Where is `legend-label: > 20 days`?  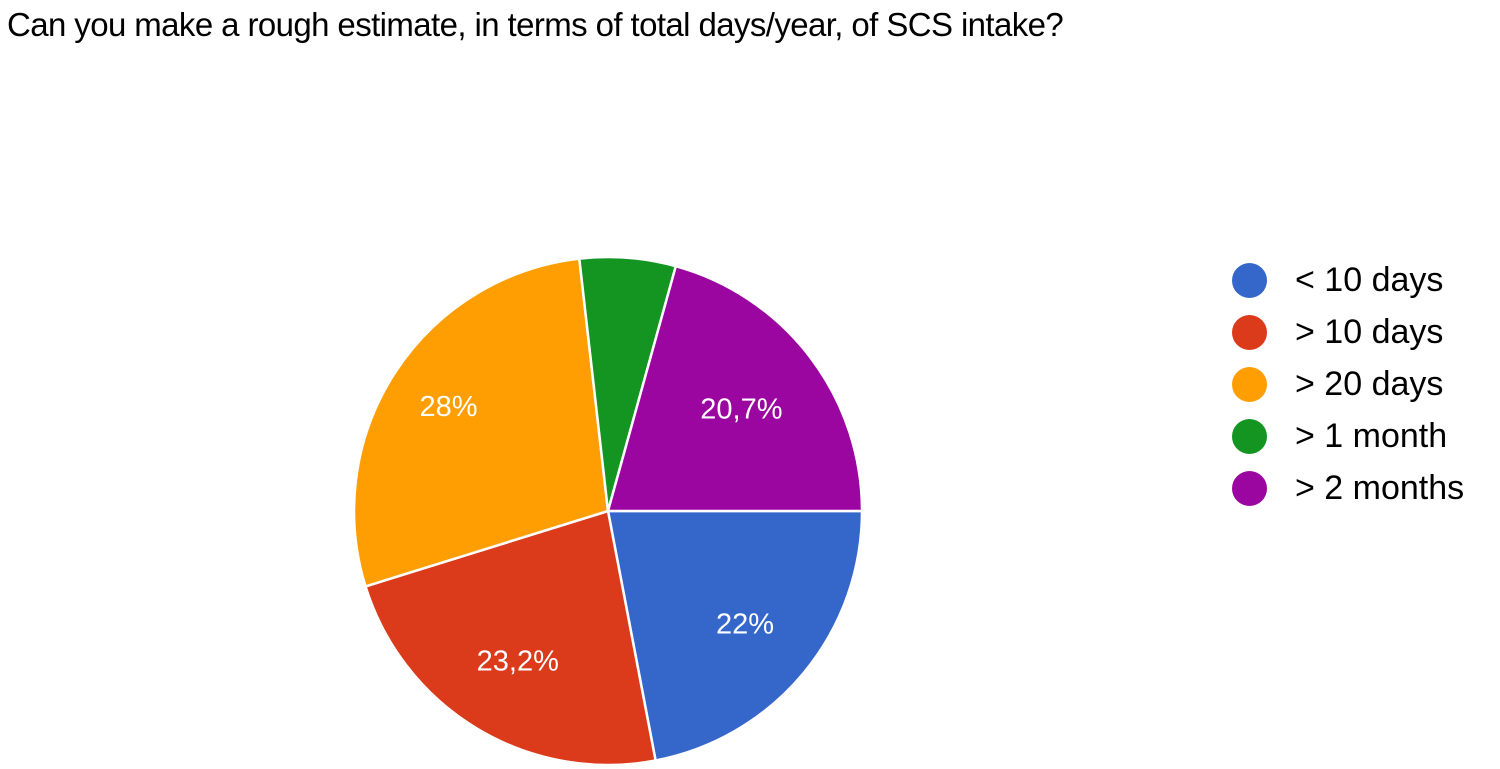
legend-label: > 20 days is located at coordinates (1369, 383).